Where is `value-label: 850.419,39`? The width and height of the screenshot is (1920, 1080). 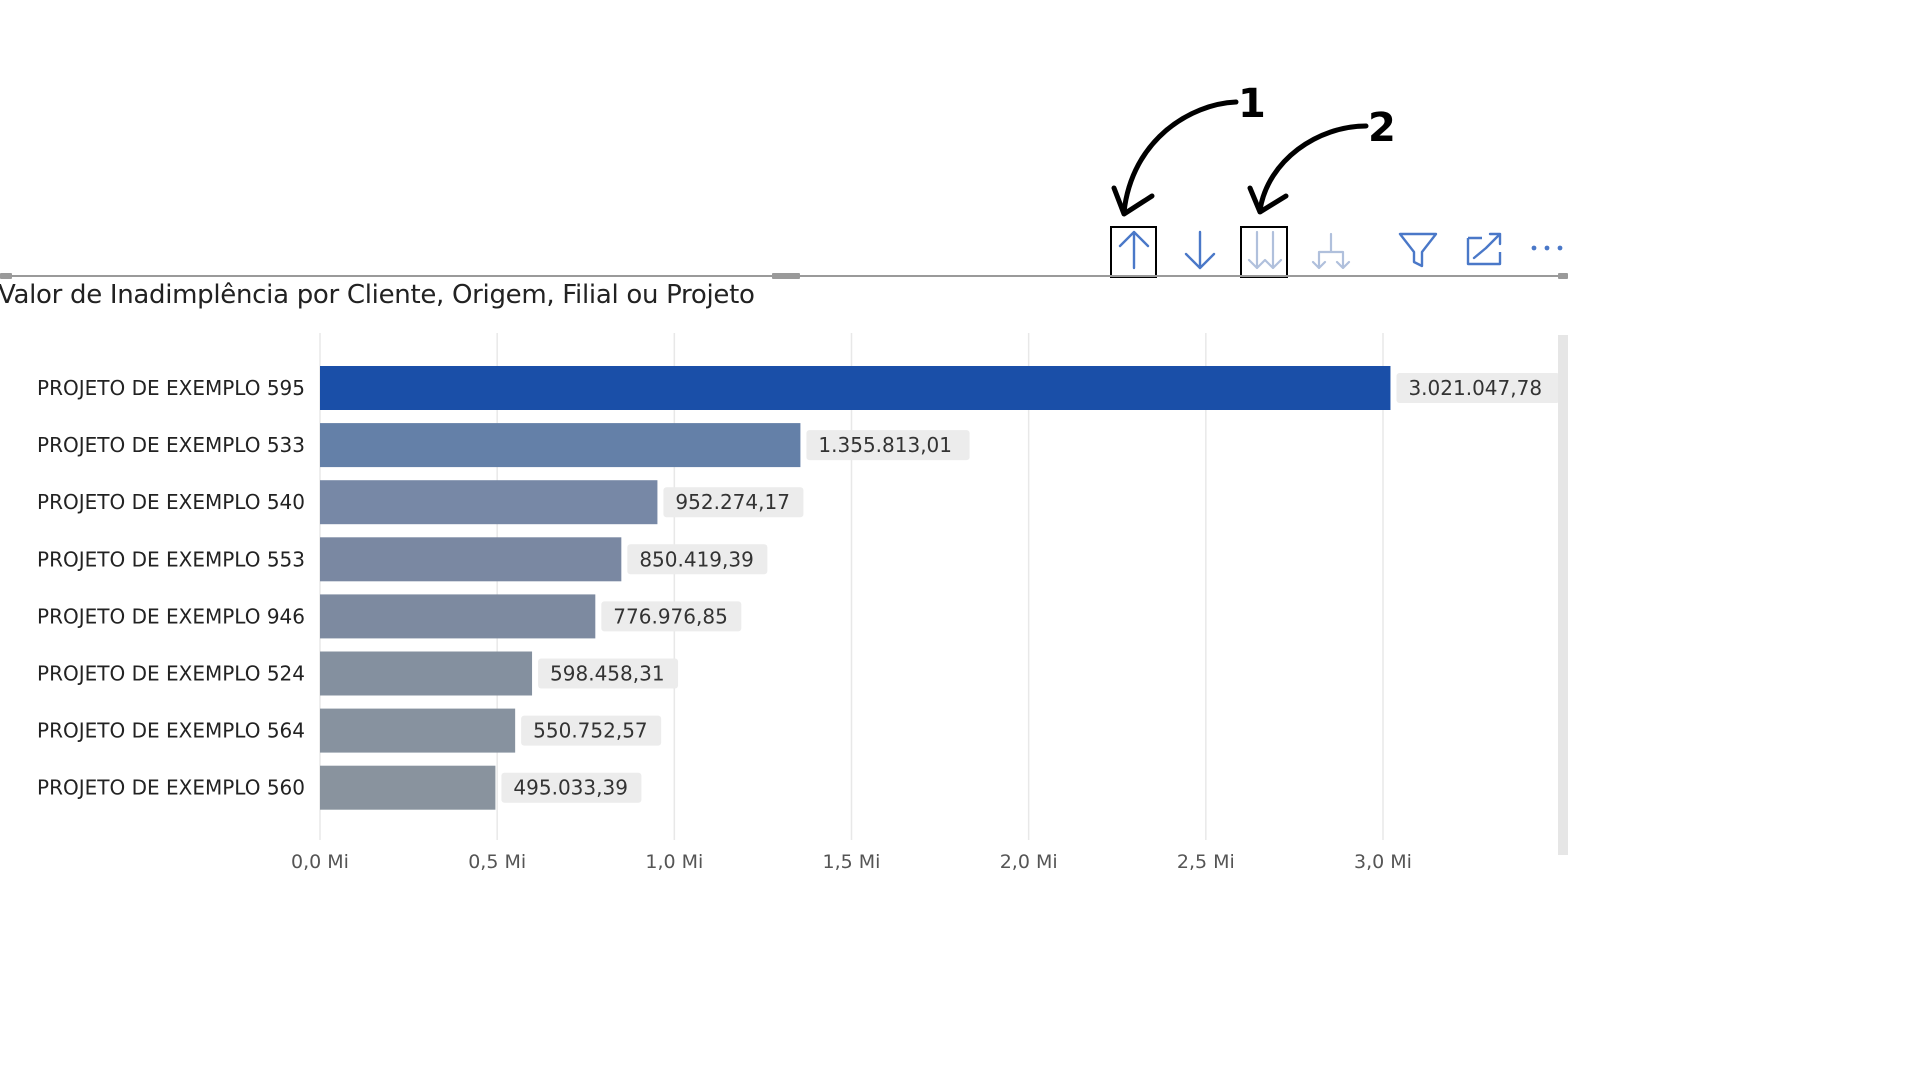
value-label: 850.419,39 is located at coordinates (696, 559).